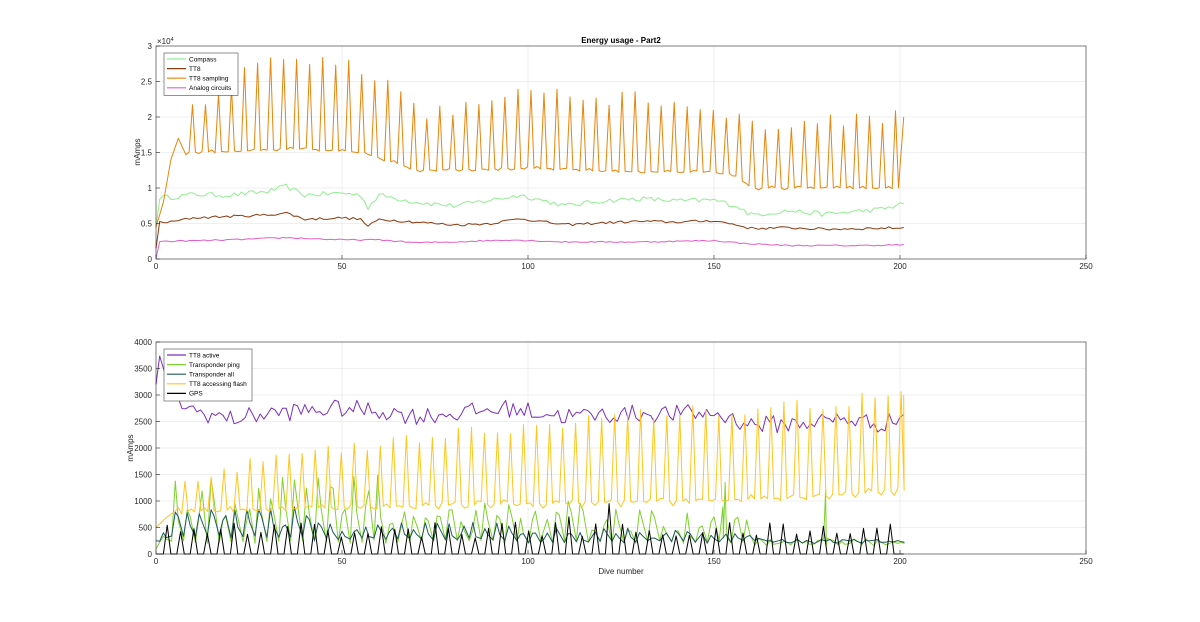 The height and width of the screenshot is (622, 1200). I want to click on top-chart-legend: Compass TT8 TT8 sampling Analog circuits, so click(201, 74).